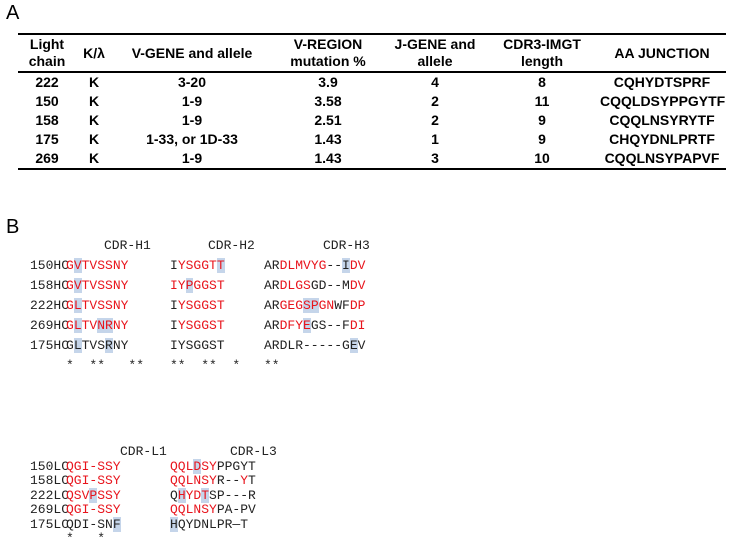 Image resolution: width=736 pixels, height=546 pixels. I want to click on cdr-label: CDR-L3, so click(253, 451).